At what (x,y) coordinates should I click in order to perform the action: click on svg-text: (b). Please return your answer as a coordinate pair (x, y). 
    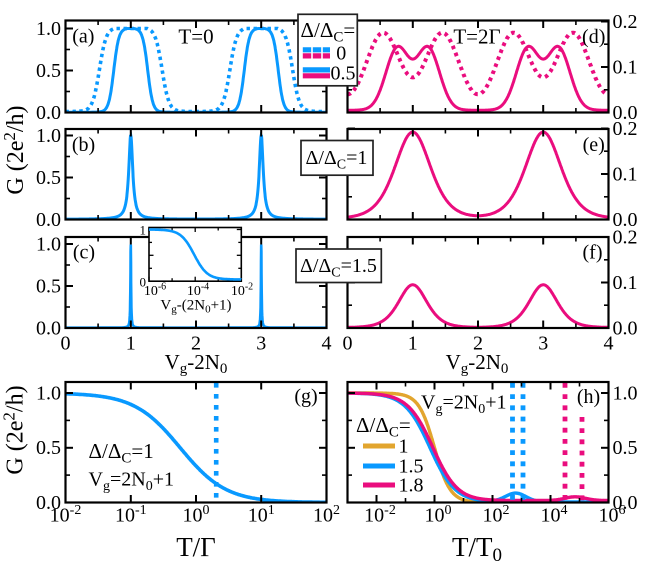
    Looking at the image, I should click on (83, 145).